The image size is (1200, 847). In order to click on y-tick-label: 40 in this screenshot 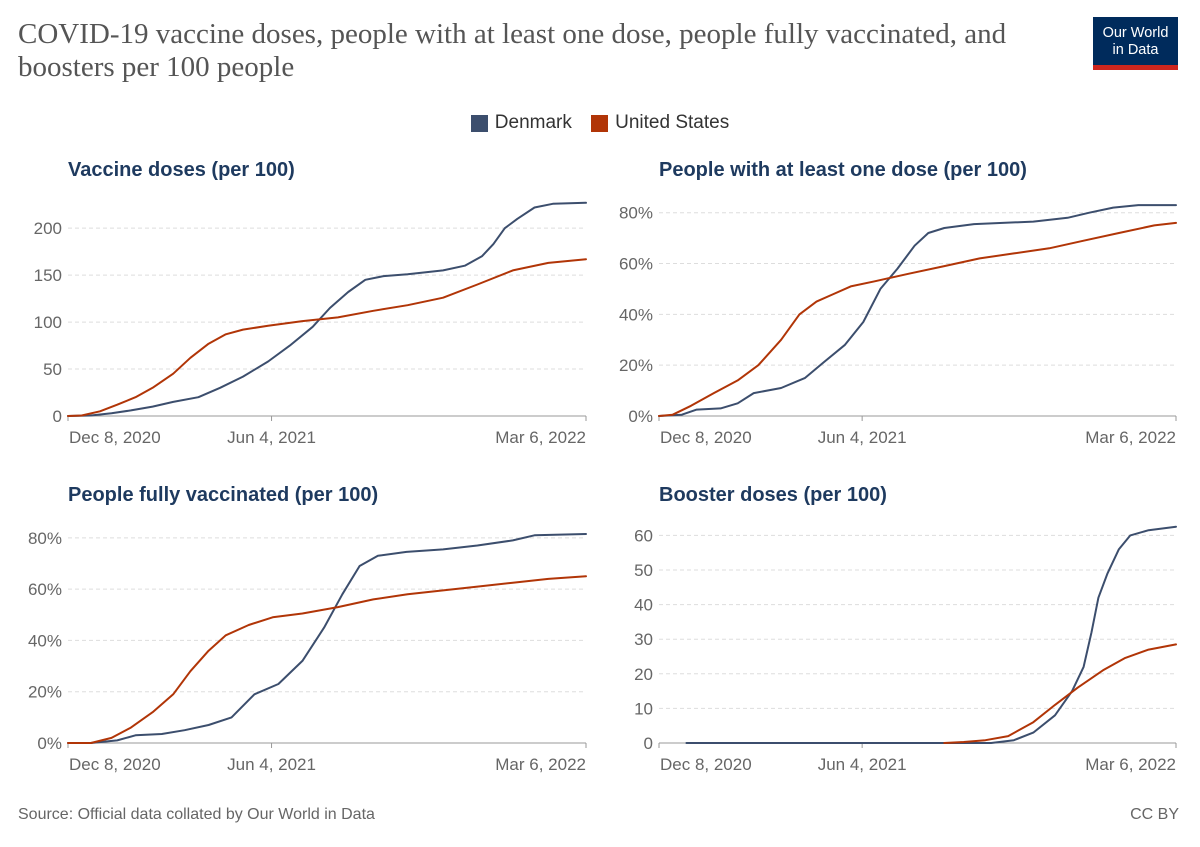, I will do `click(643, 605)`.